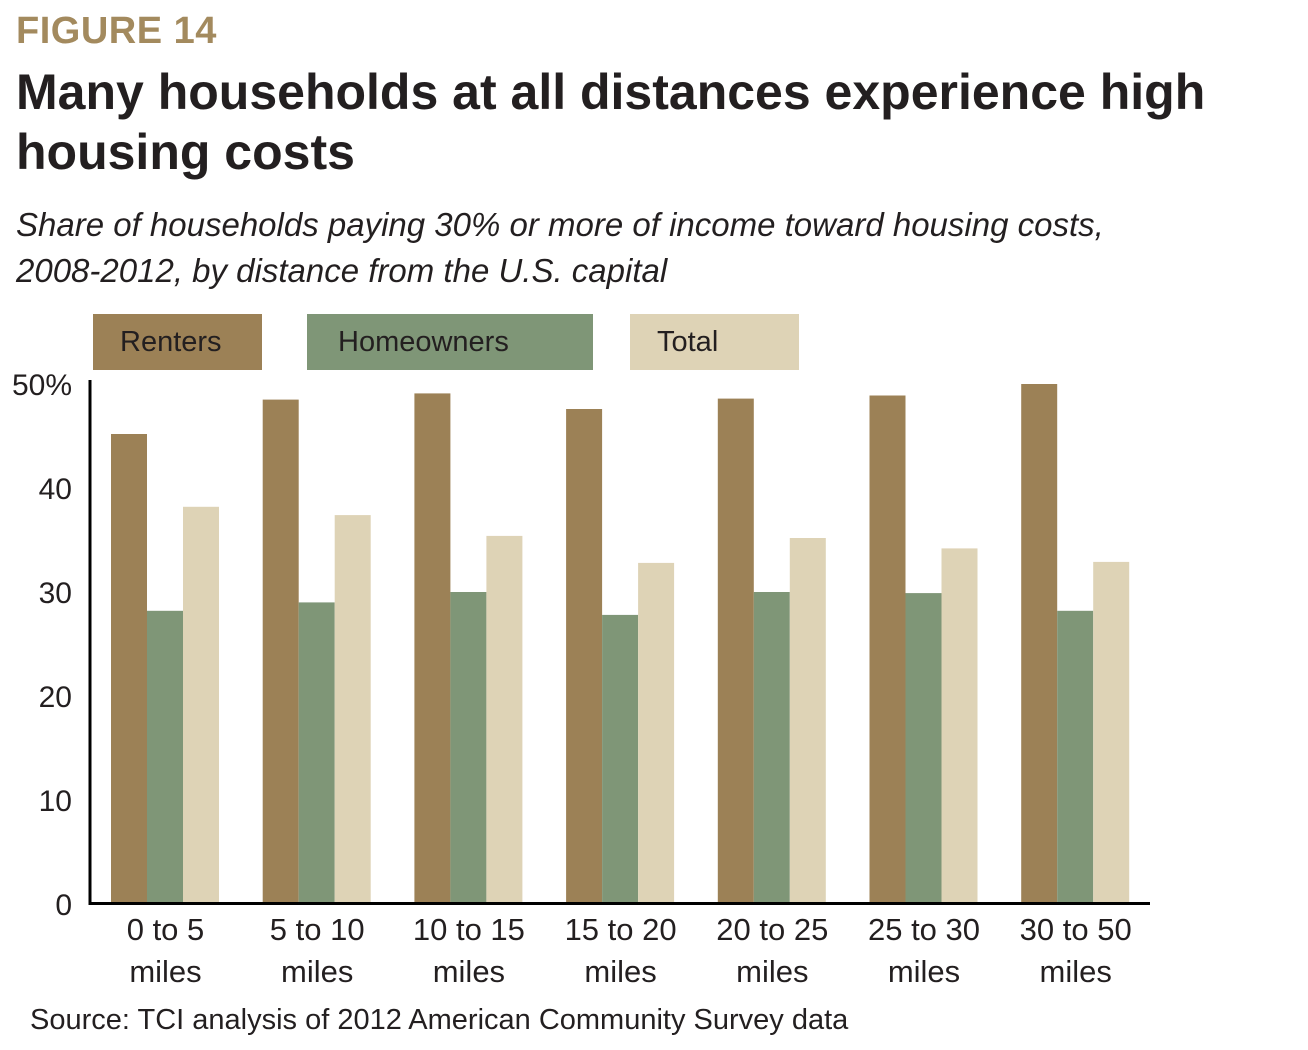 The image size is (1308, 1050). What do you see at coordinates (171, 341) in the screenshot?
I see `legend-label-renters: Renters` at bounding box center [171, 341].